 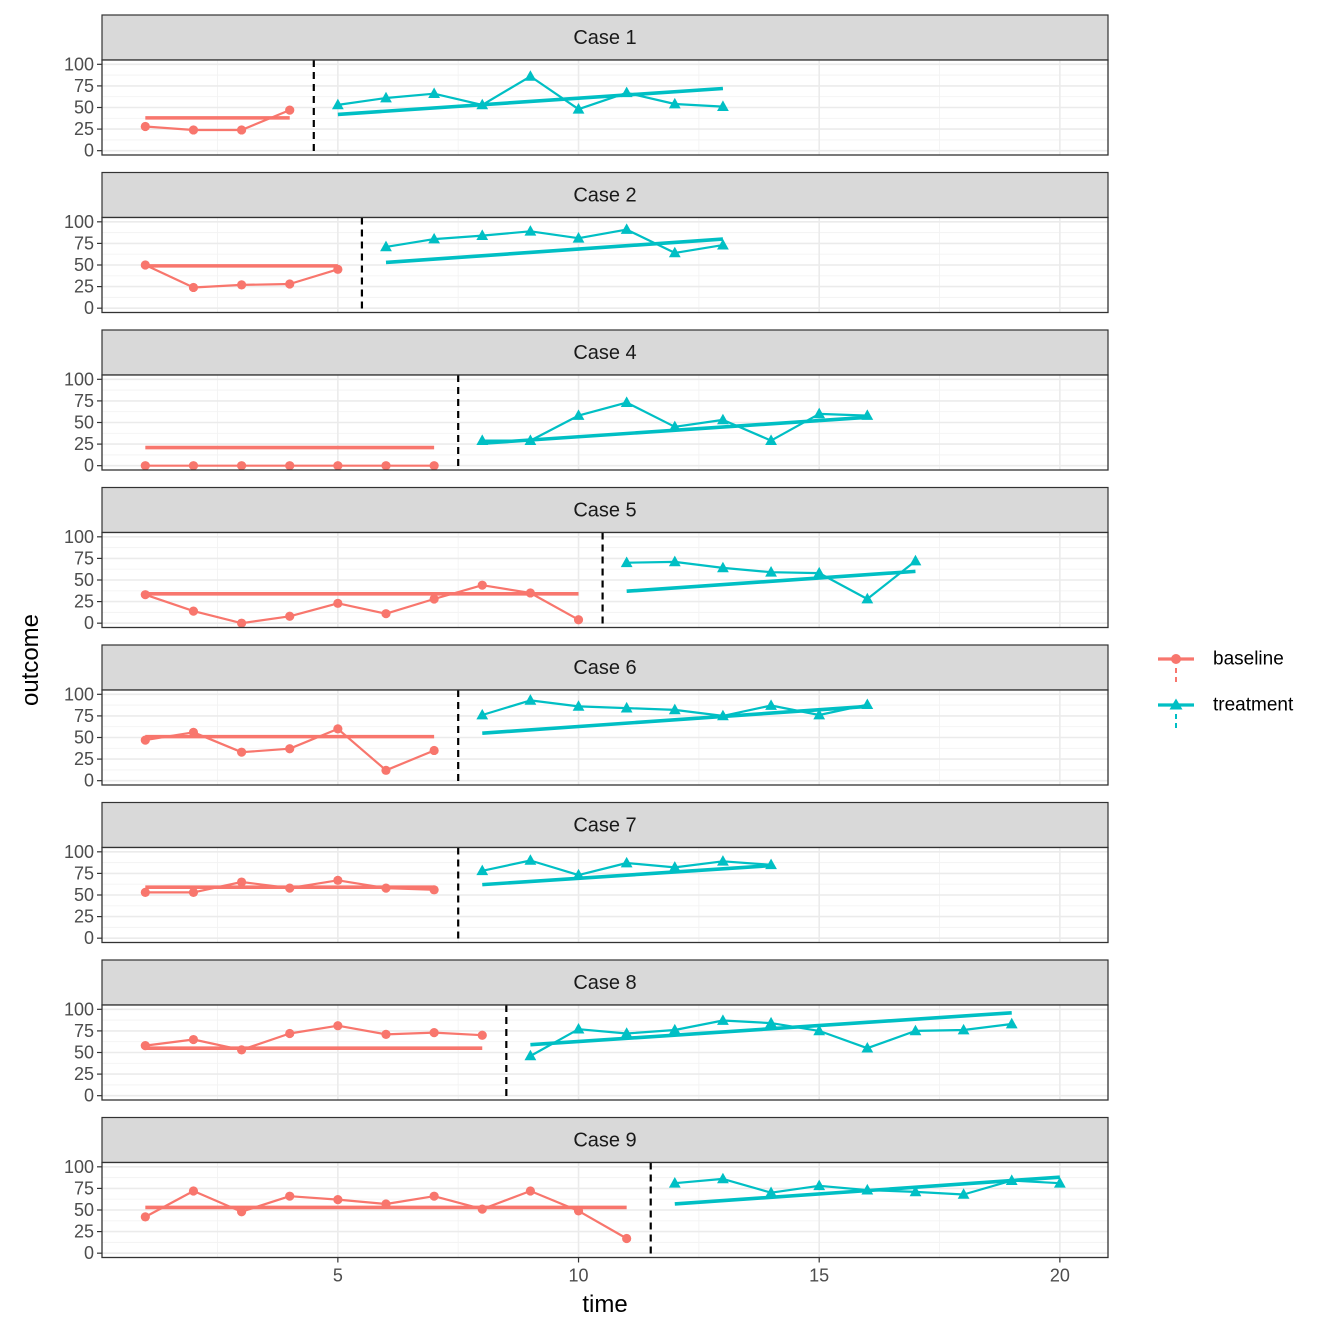 I want to click on facet-strip-label: Case 7, so click(x=604, y=825).